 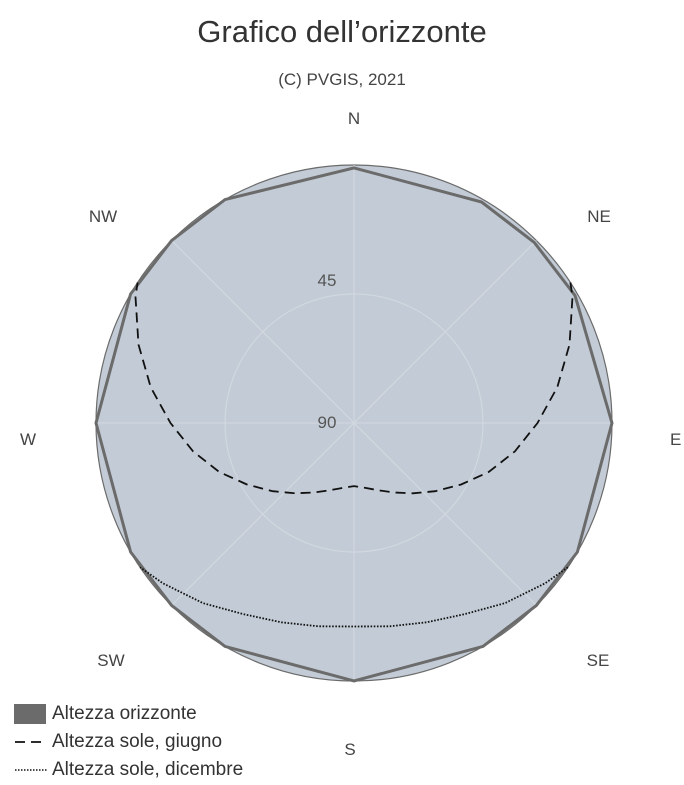 I want to click on ring-label-45: 45, so click(x=327, y=280).